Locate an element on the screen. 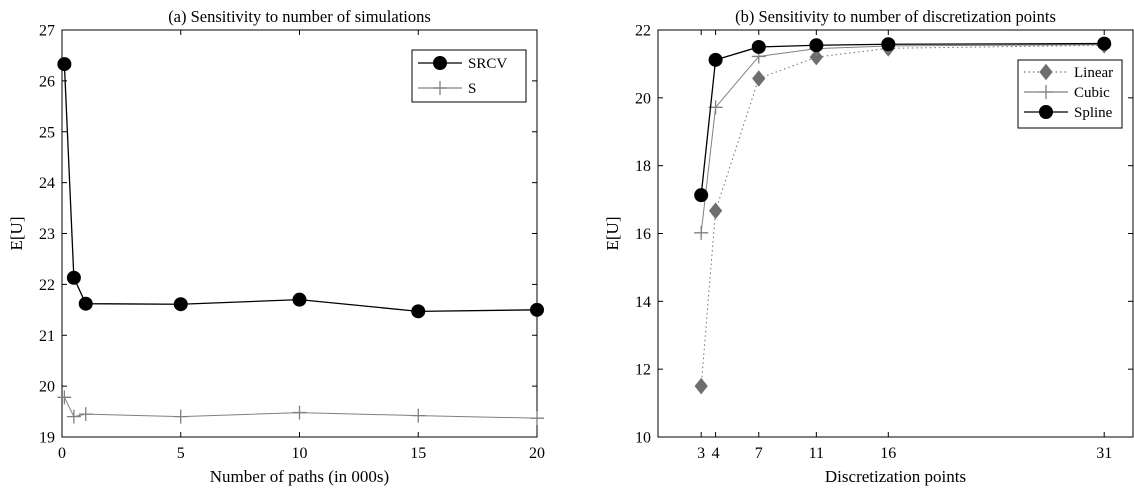 Image resolution: width=1134 pixels, height=491 pixels. x-tick-label: 16 is located at coordinates (888, 453).